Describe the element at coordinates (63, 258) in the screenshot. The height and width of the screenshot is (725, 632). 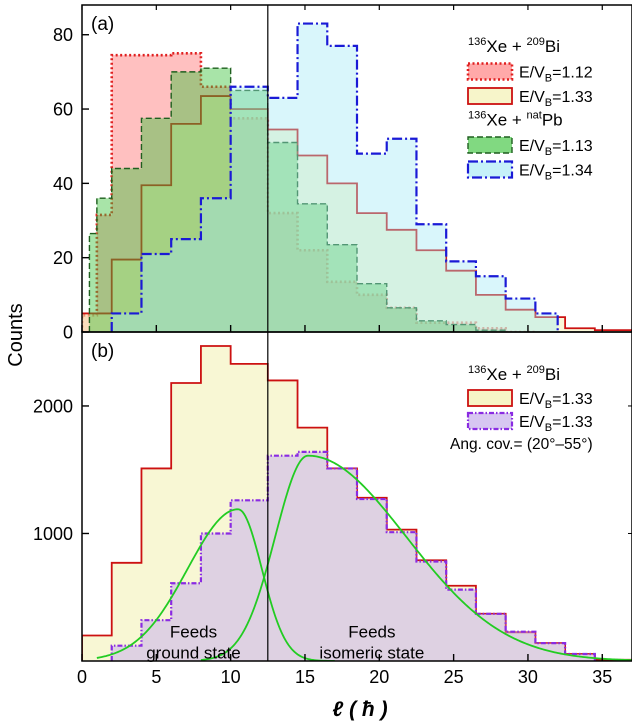
I see `y-tick-label-a: 20` at that location.